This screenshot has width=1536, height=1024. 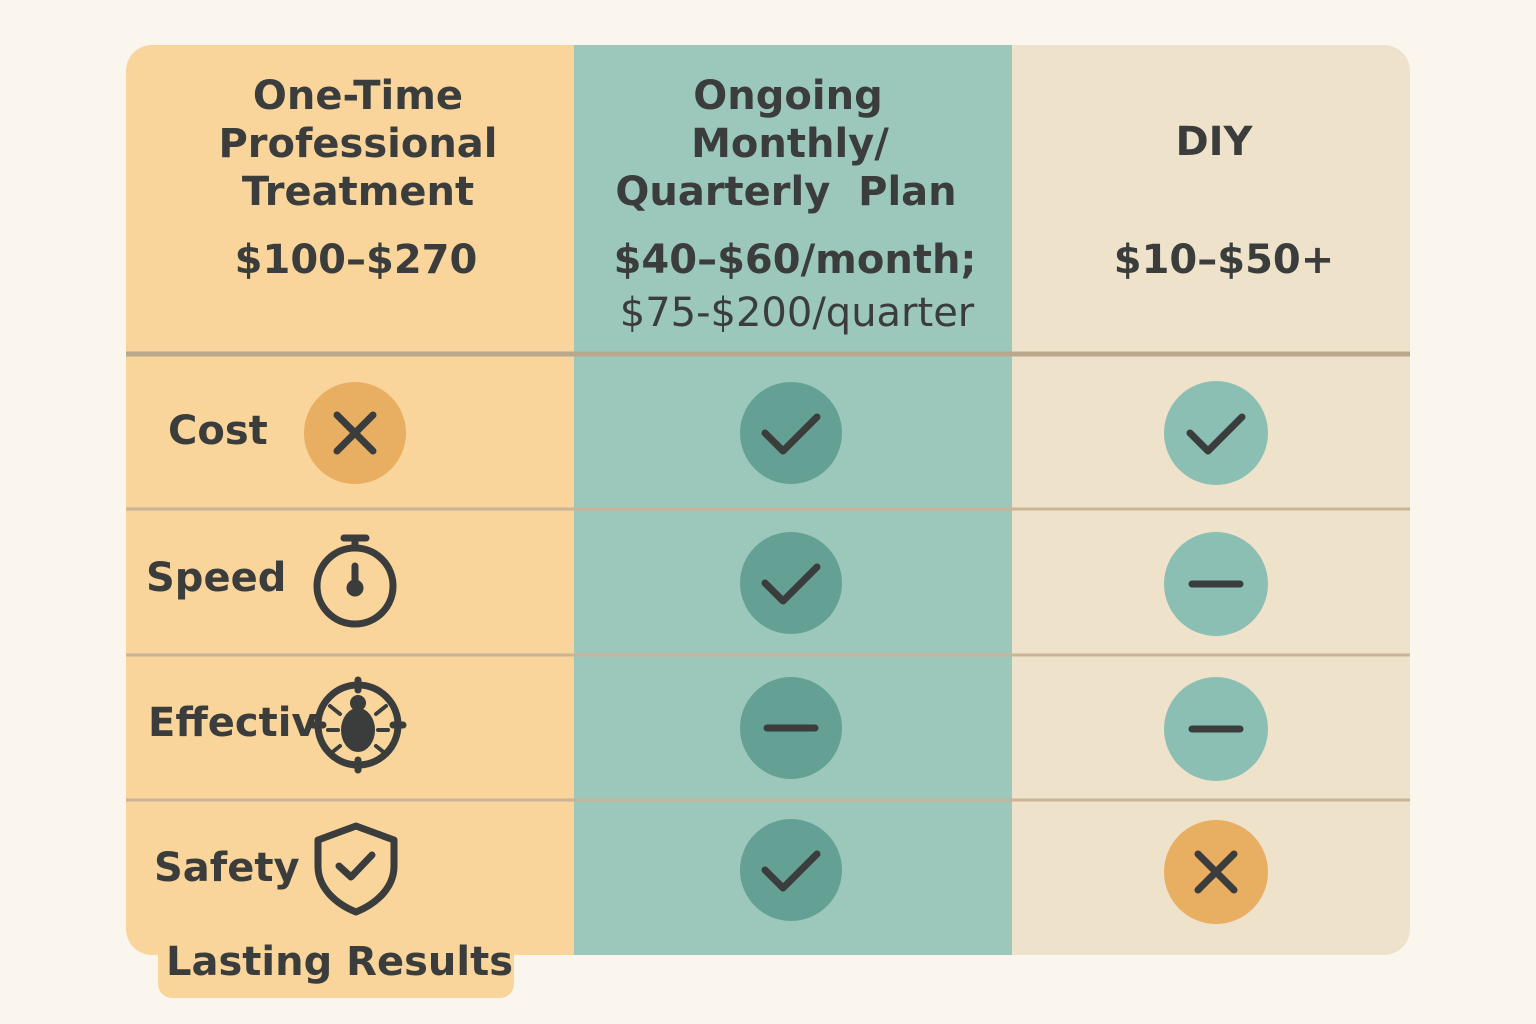 I want to click on column-price: $10–$50+, so click(x=1224, y=260).